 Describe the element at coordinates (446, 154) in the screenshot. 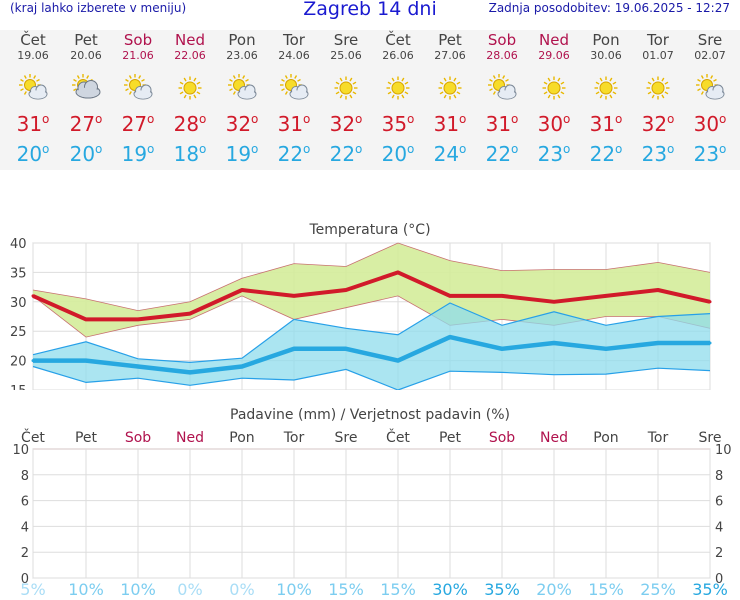

I see `min-temp-value: 24` at that location.